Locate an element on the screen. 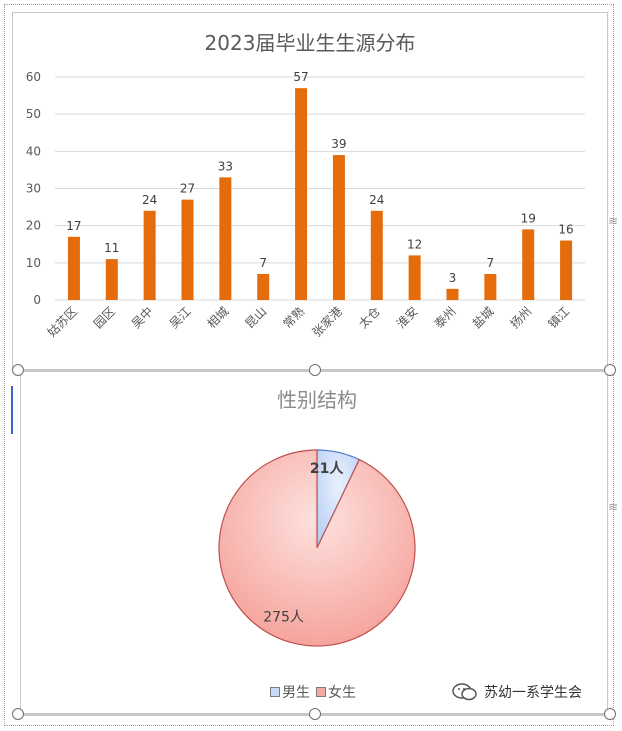 This screenshot has height=731, width=622. pie-chart-slices is located at coordinates (317, 548).